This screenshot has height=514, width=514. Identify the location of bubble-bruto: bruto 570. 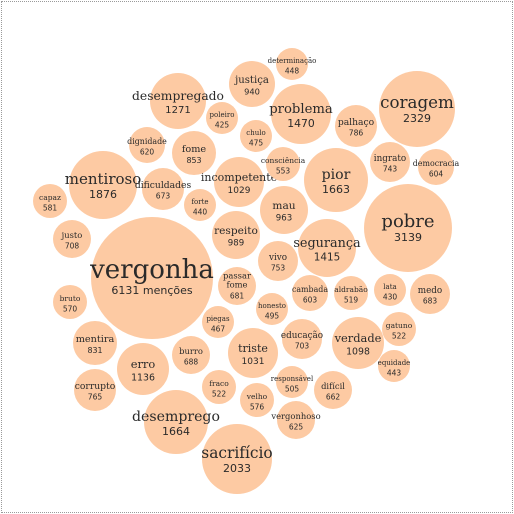
(70, 302).